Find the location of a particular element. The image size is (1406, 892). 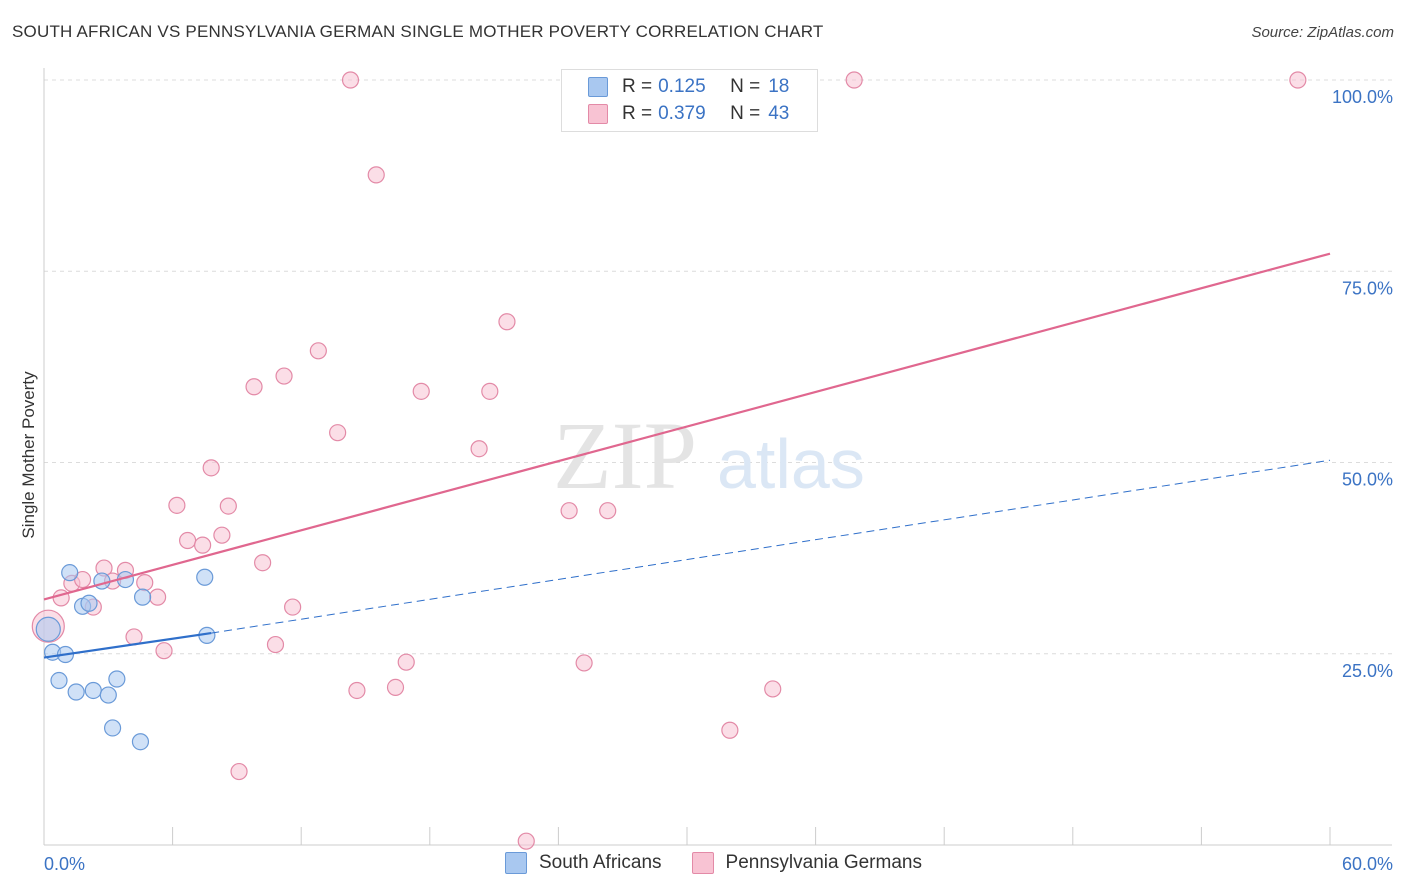

y-tick-label: 100.0% is located at coordinates (1362, 97).